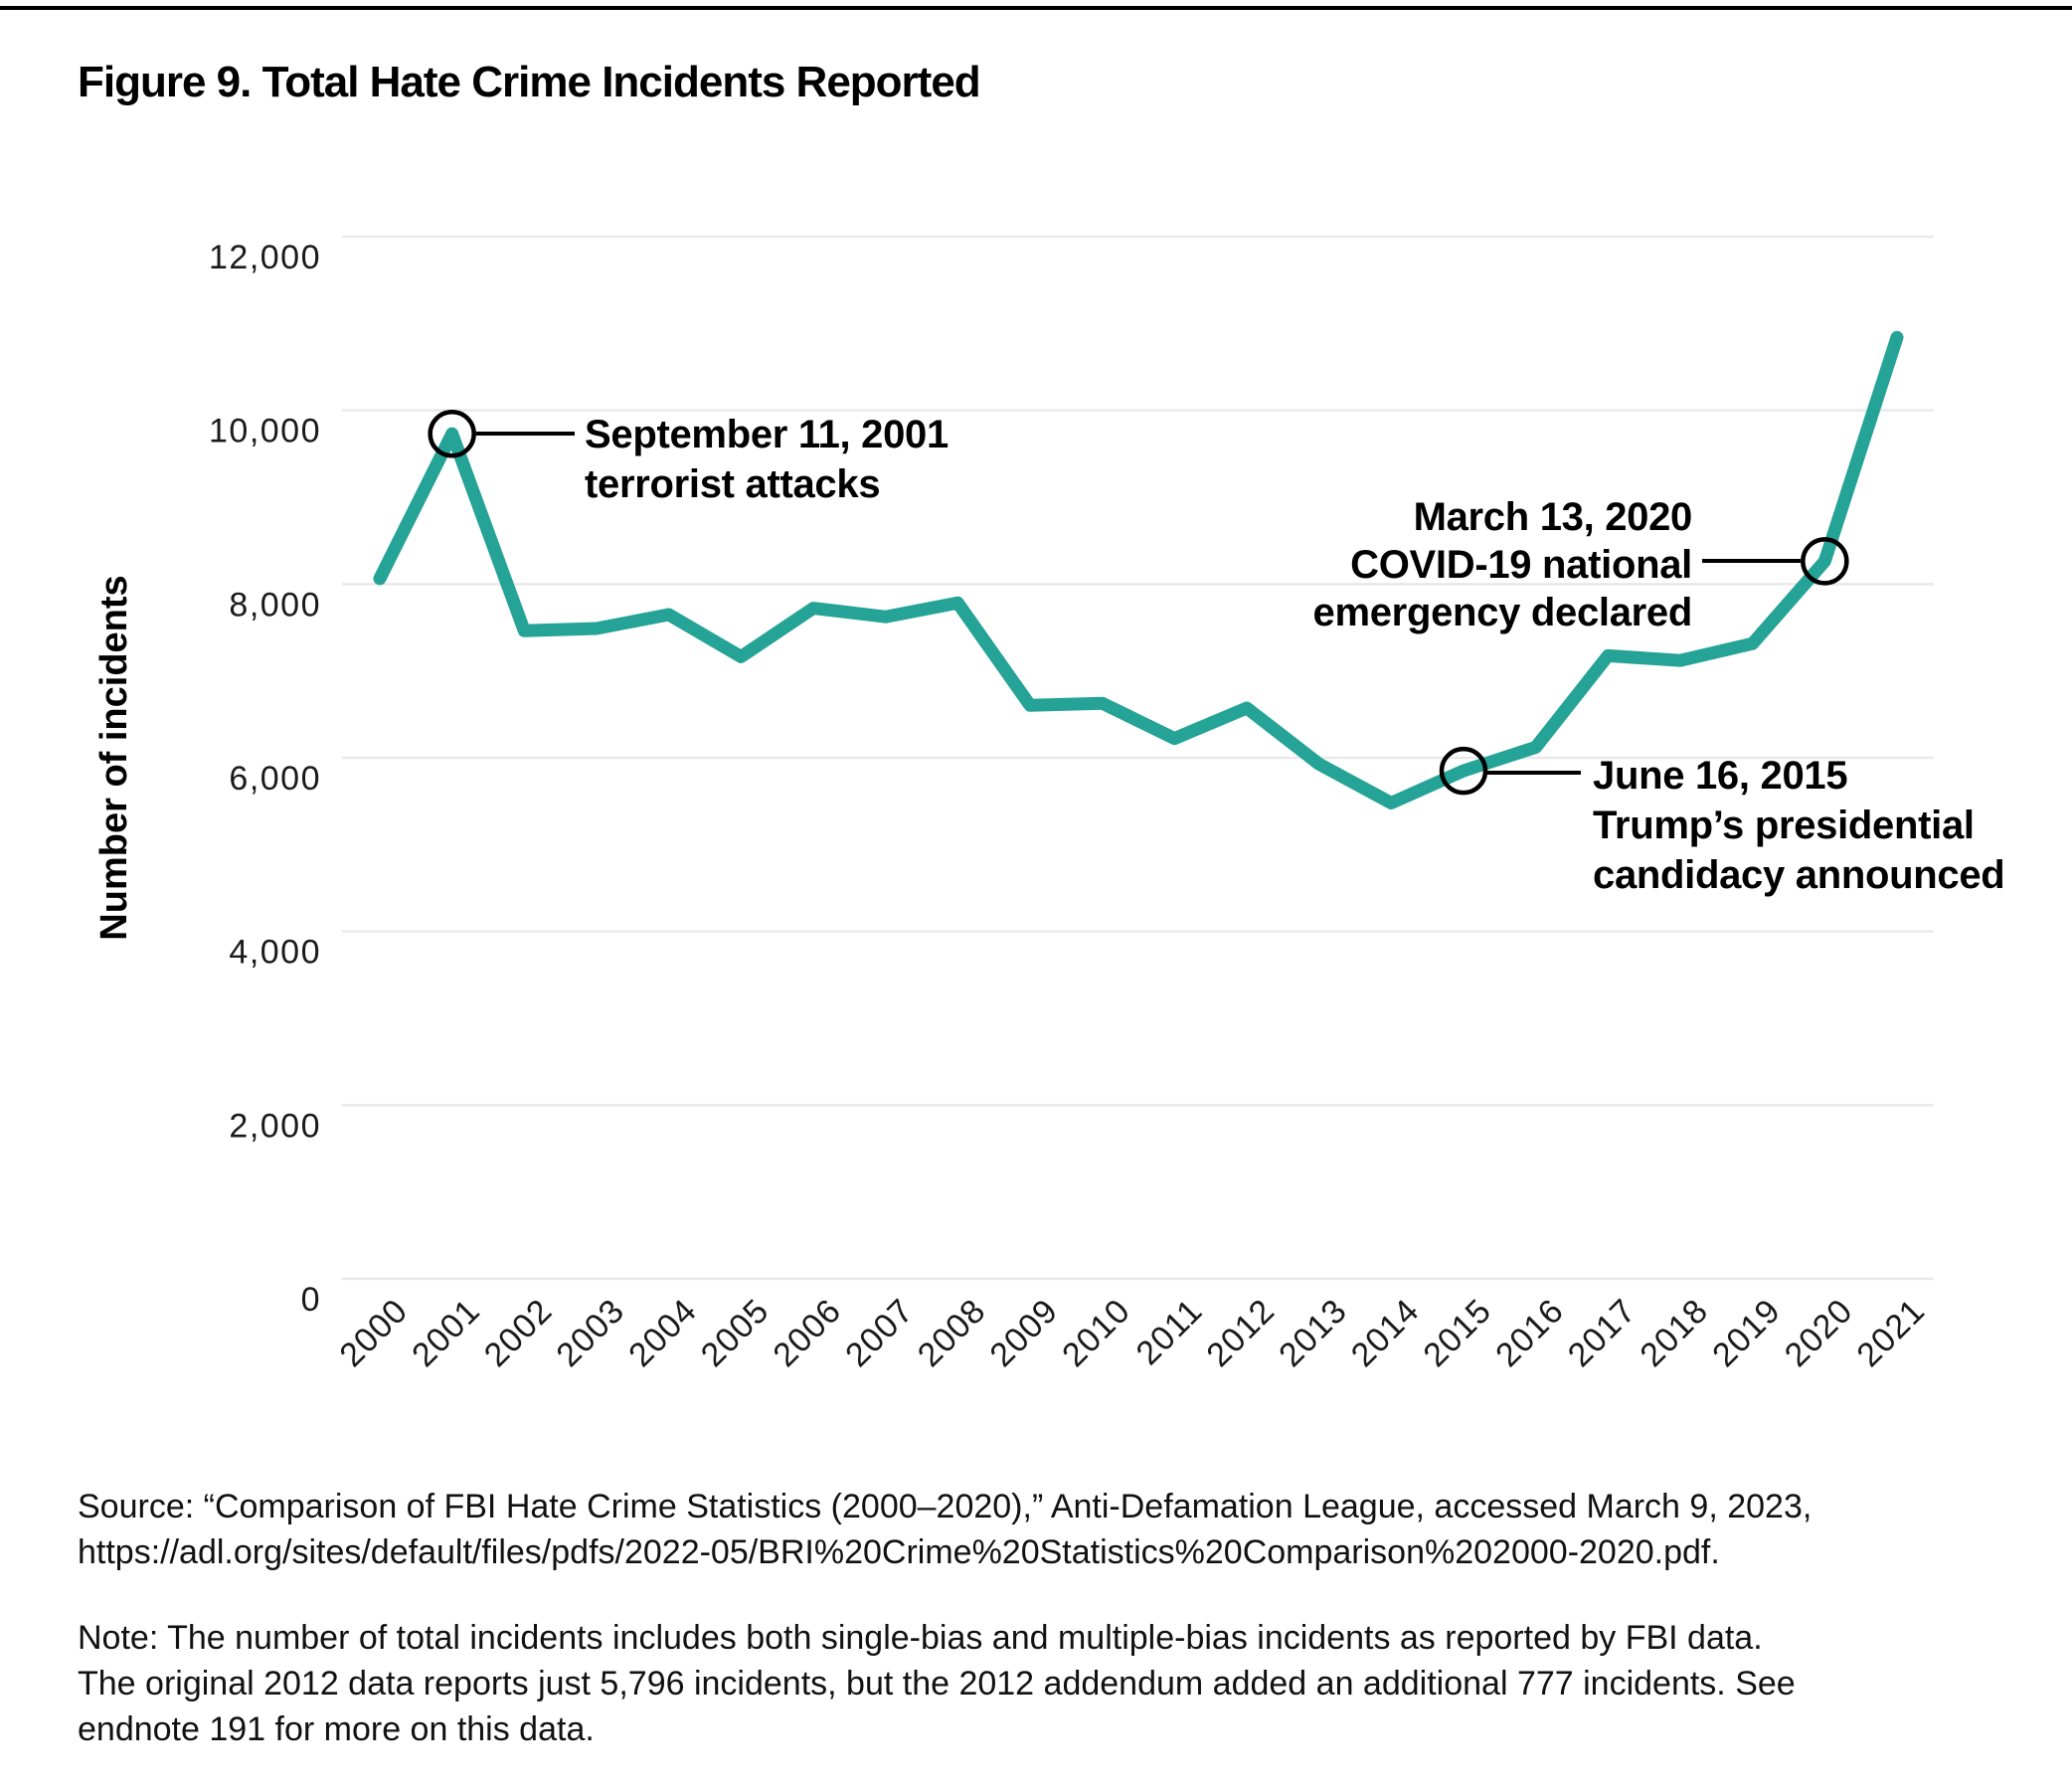 The height and width of the screenshot is (1790, 2072). Describe the element at coordinates (311, 1300) in the screenshot. I see `y-axis-tick-label: 0` at that location.